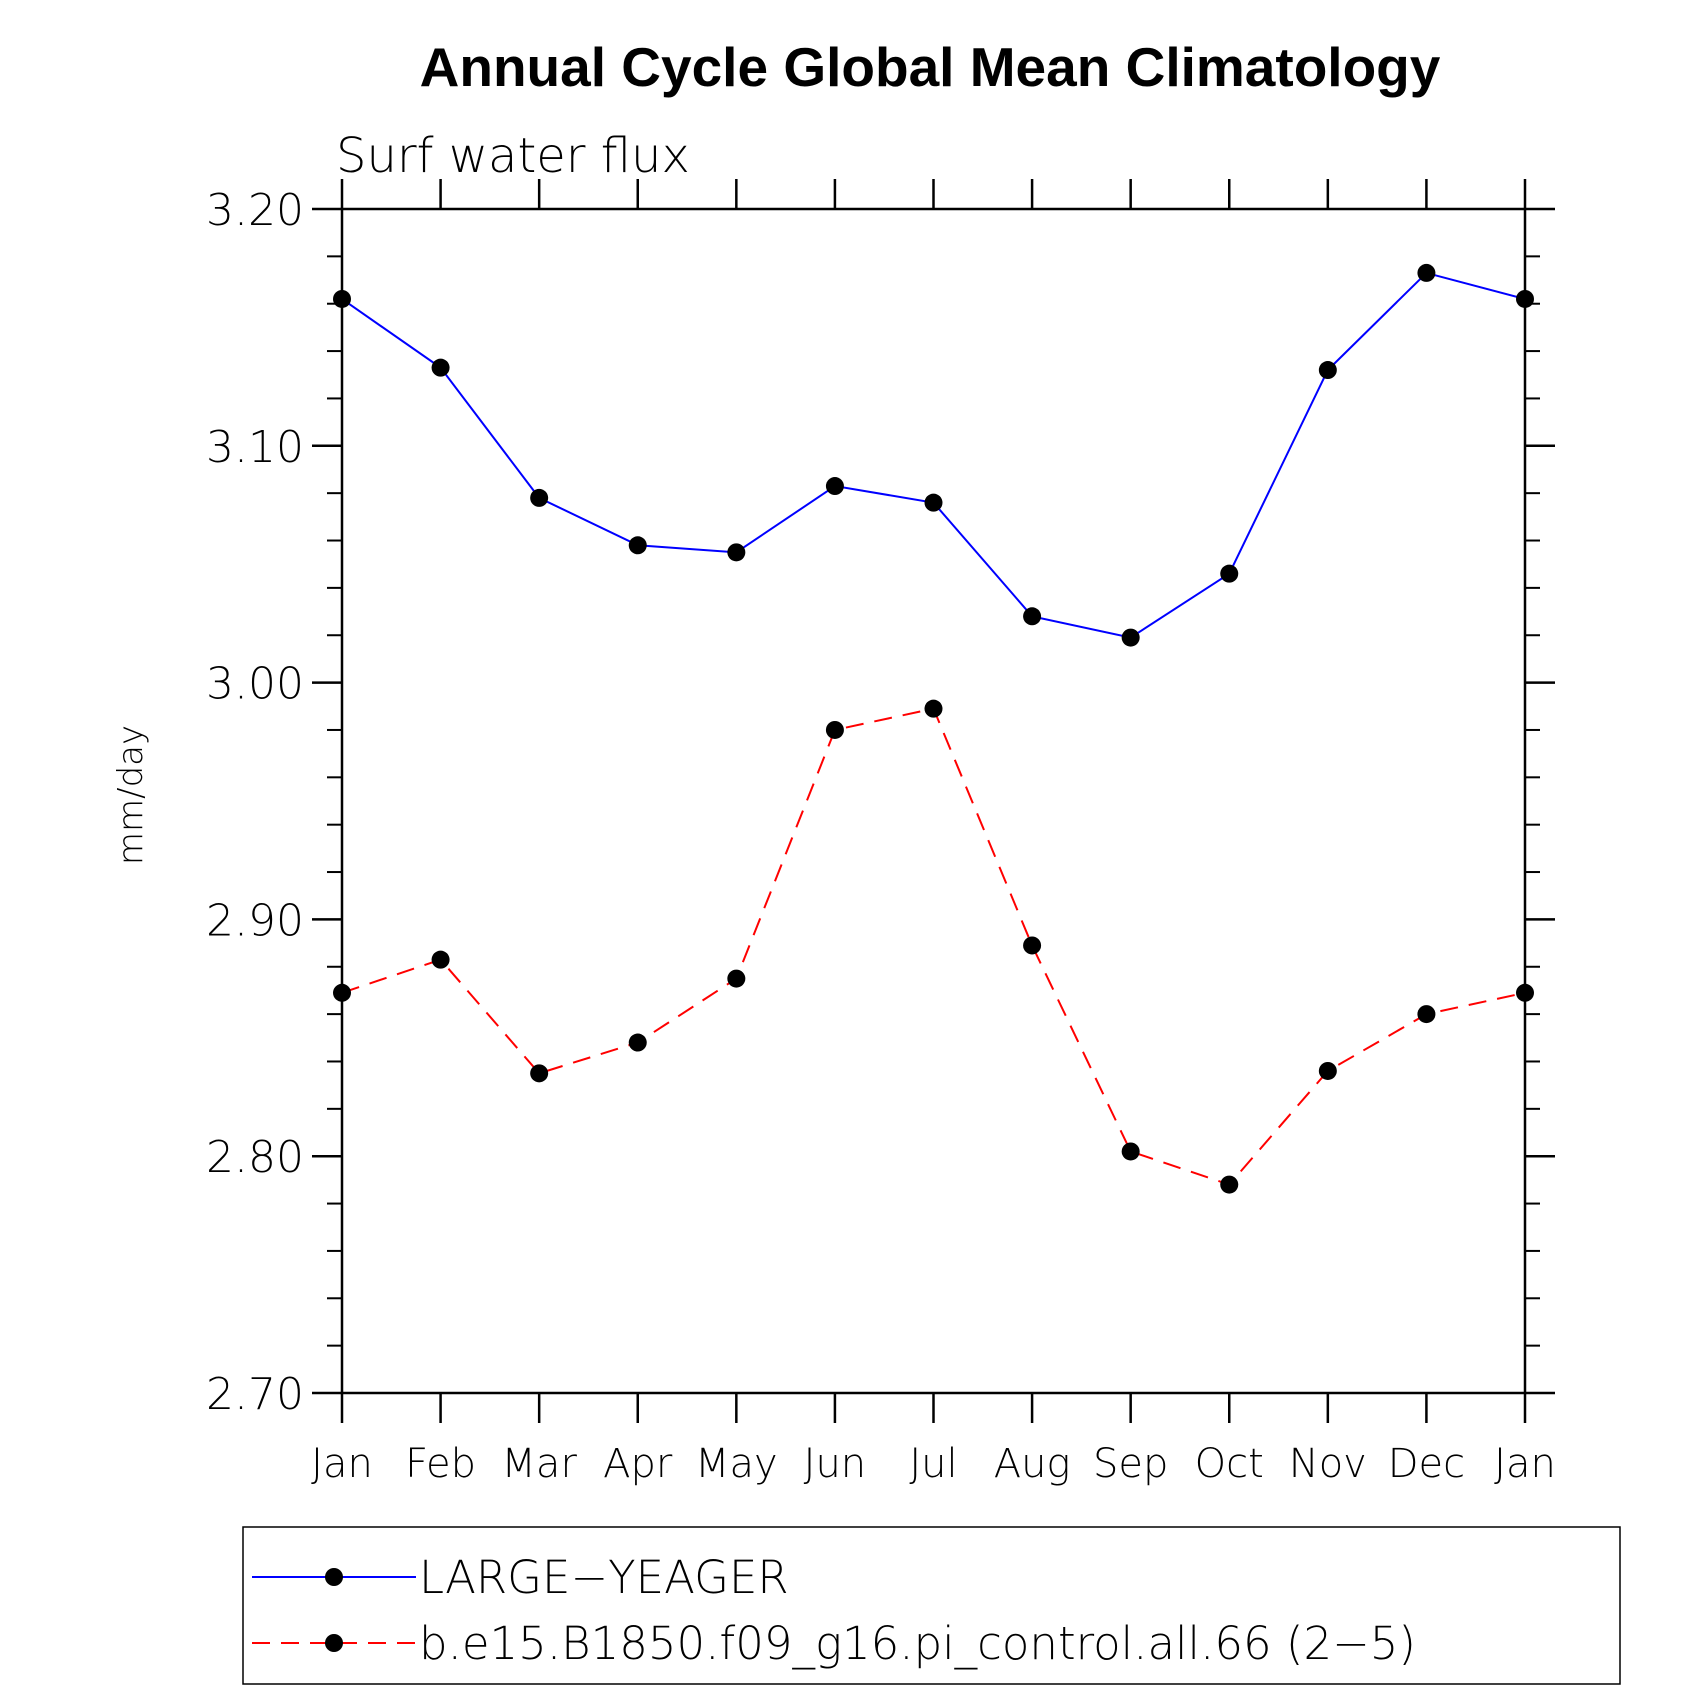 The height and width of the screenshot is (1708, 1708). I want to click on x-tick-label: Nov, so click(1328, 1464).